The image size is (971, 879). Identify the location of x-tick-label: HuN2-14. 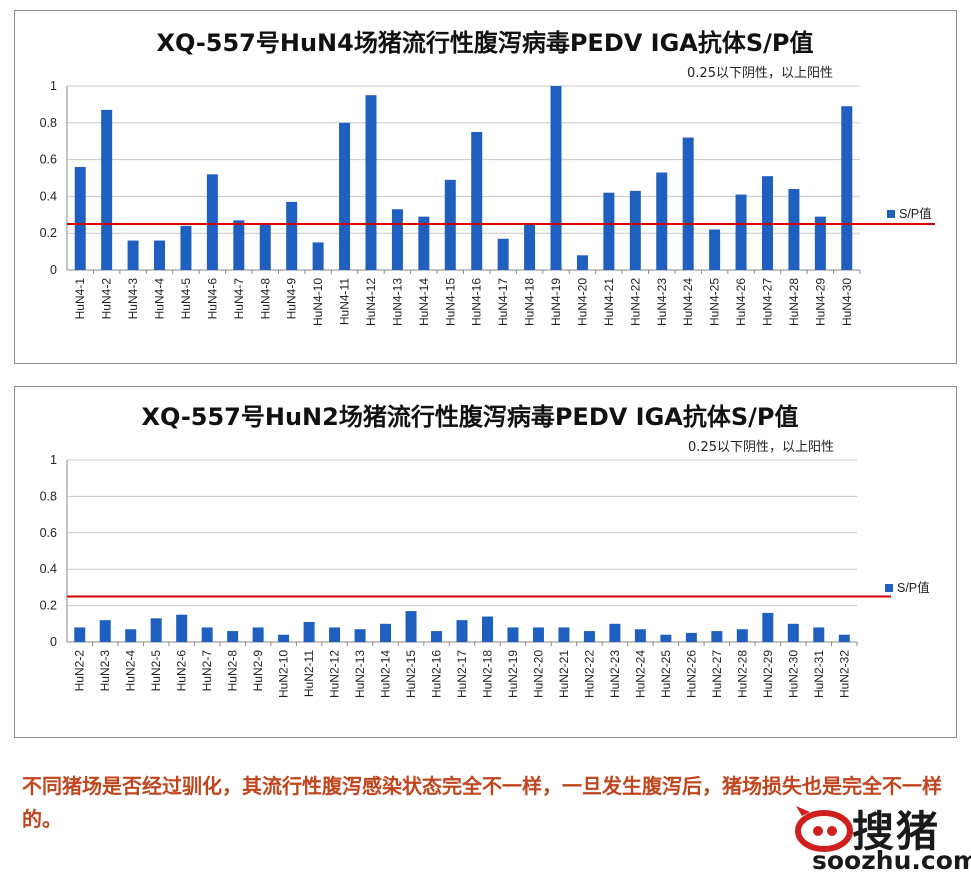
(386, 674).